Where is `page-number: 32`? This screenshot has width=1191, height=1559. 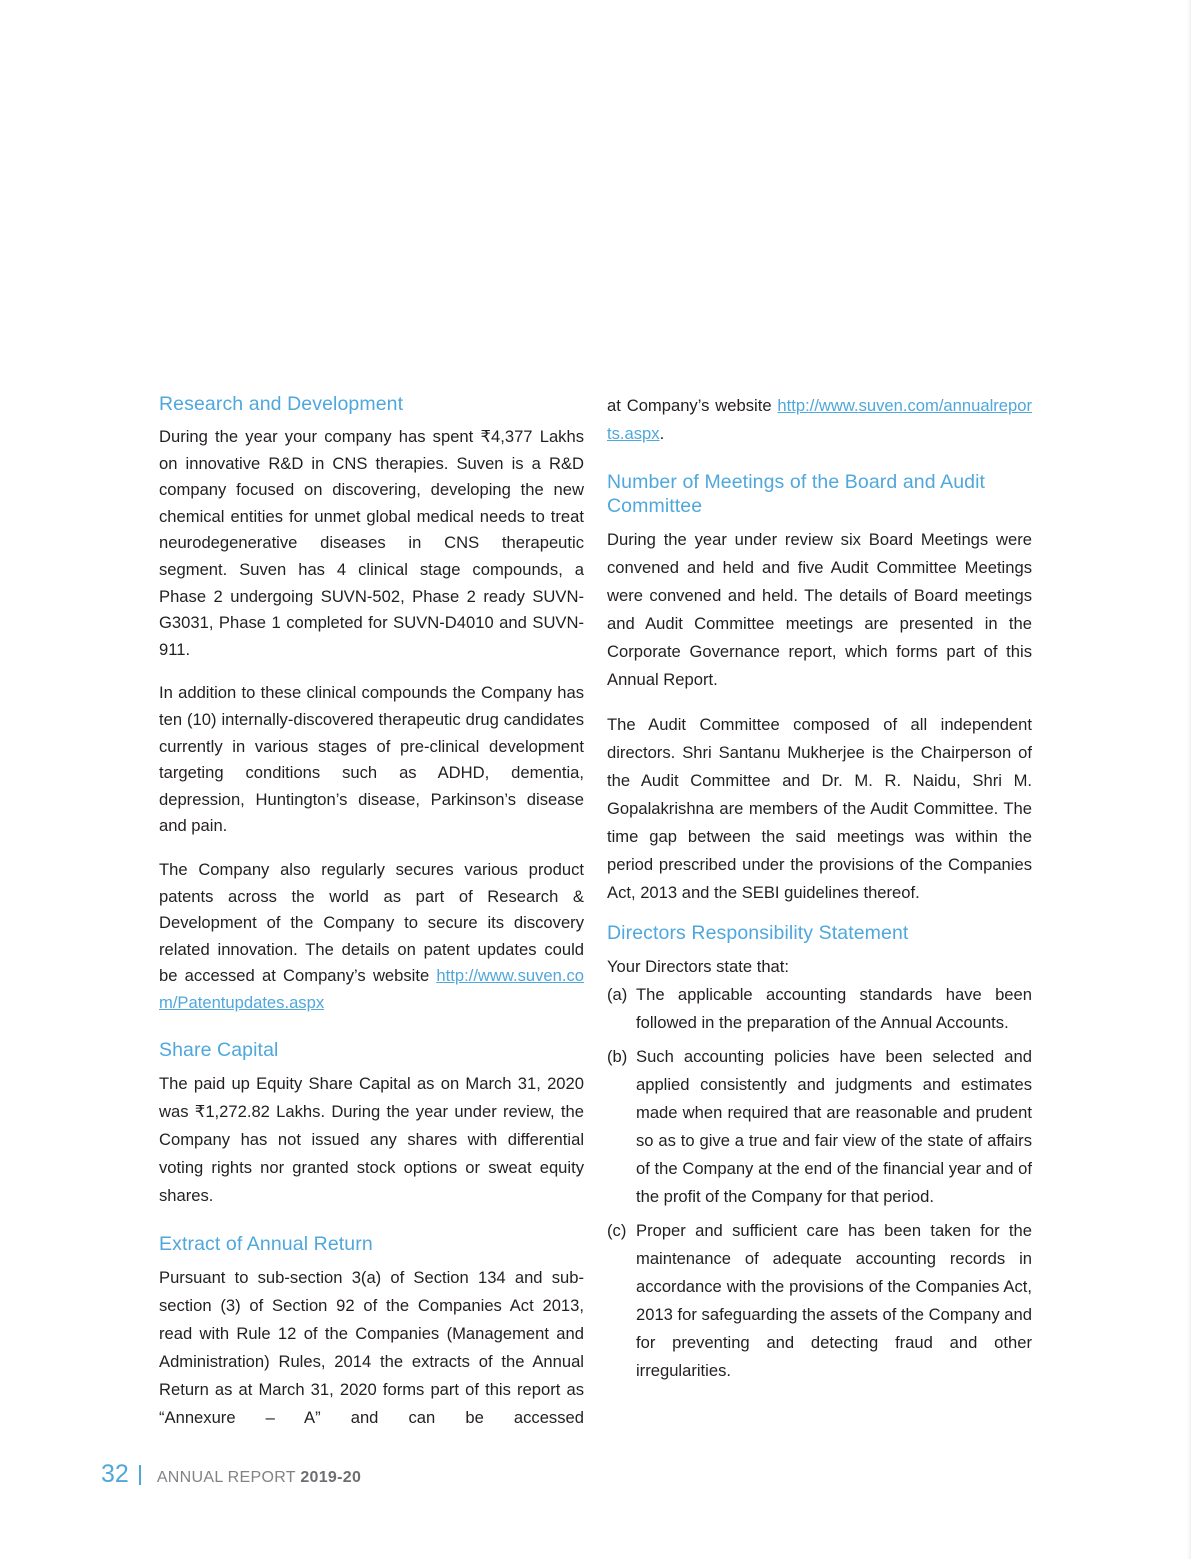
page-number: 32 is located at coordinates (115, 1474).